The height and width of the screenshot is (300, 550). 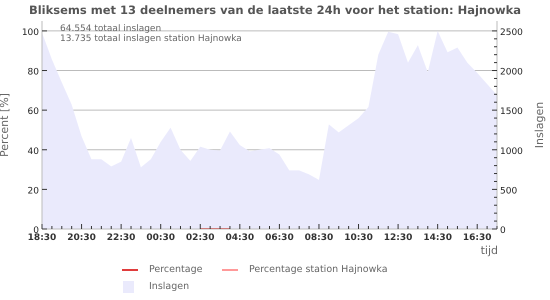 I want to click on y2-tick-label: 1000, so click(x=512, y=151).